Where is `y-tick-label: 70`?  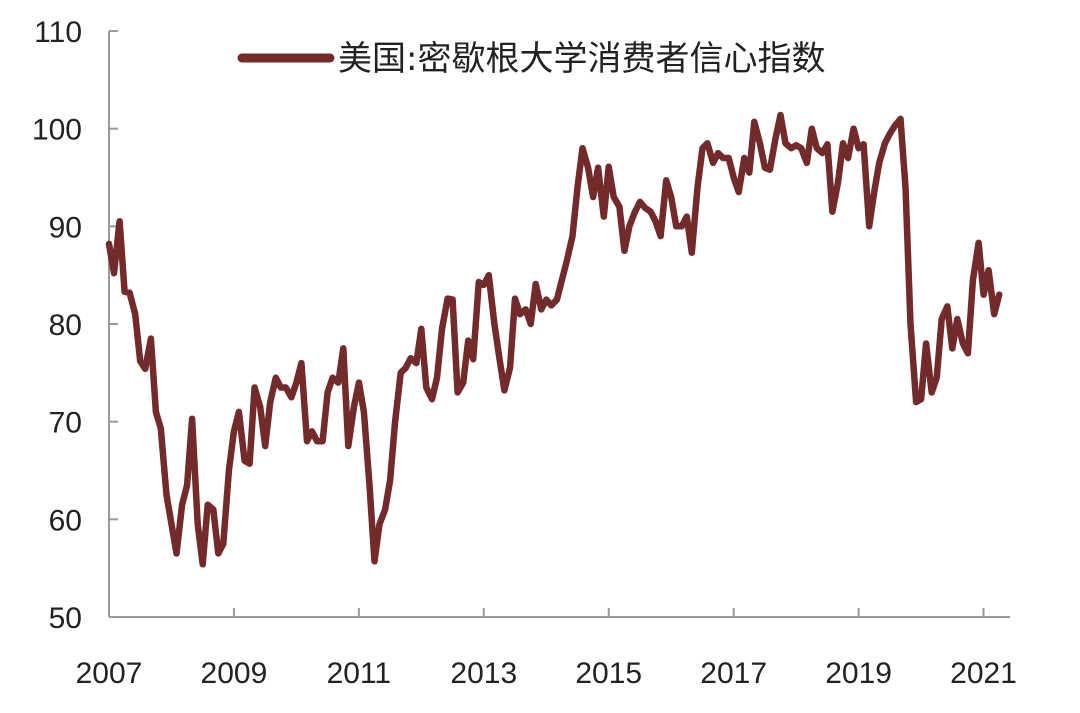
y-tick-label: 70 is located at coordinates (65, 423).